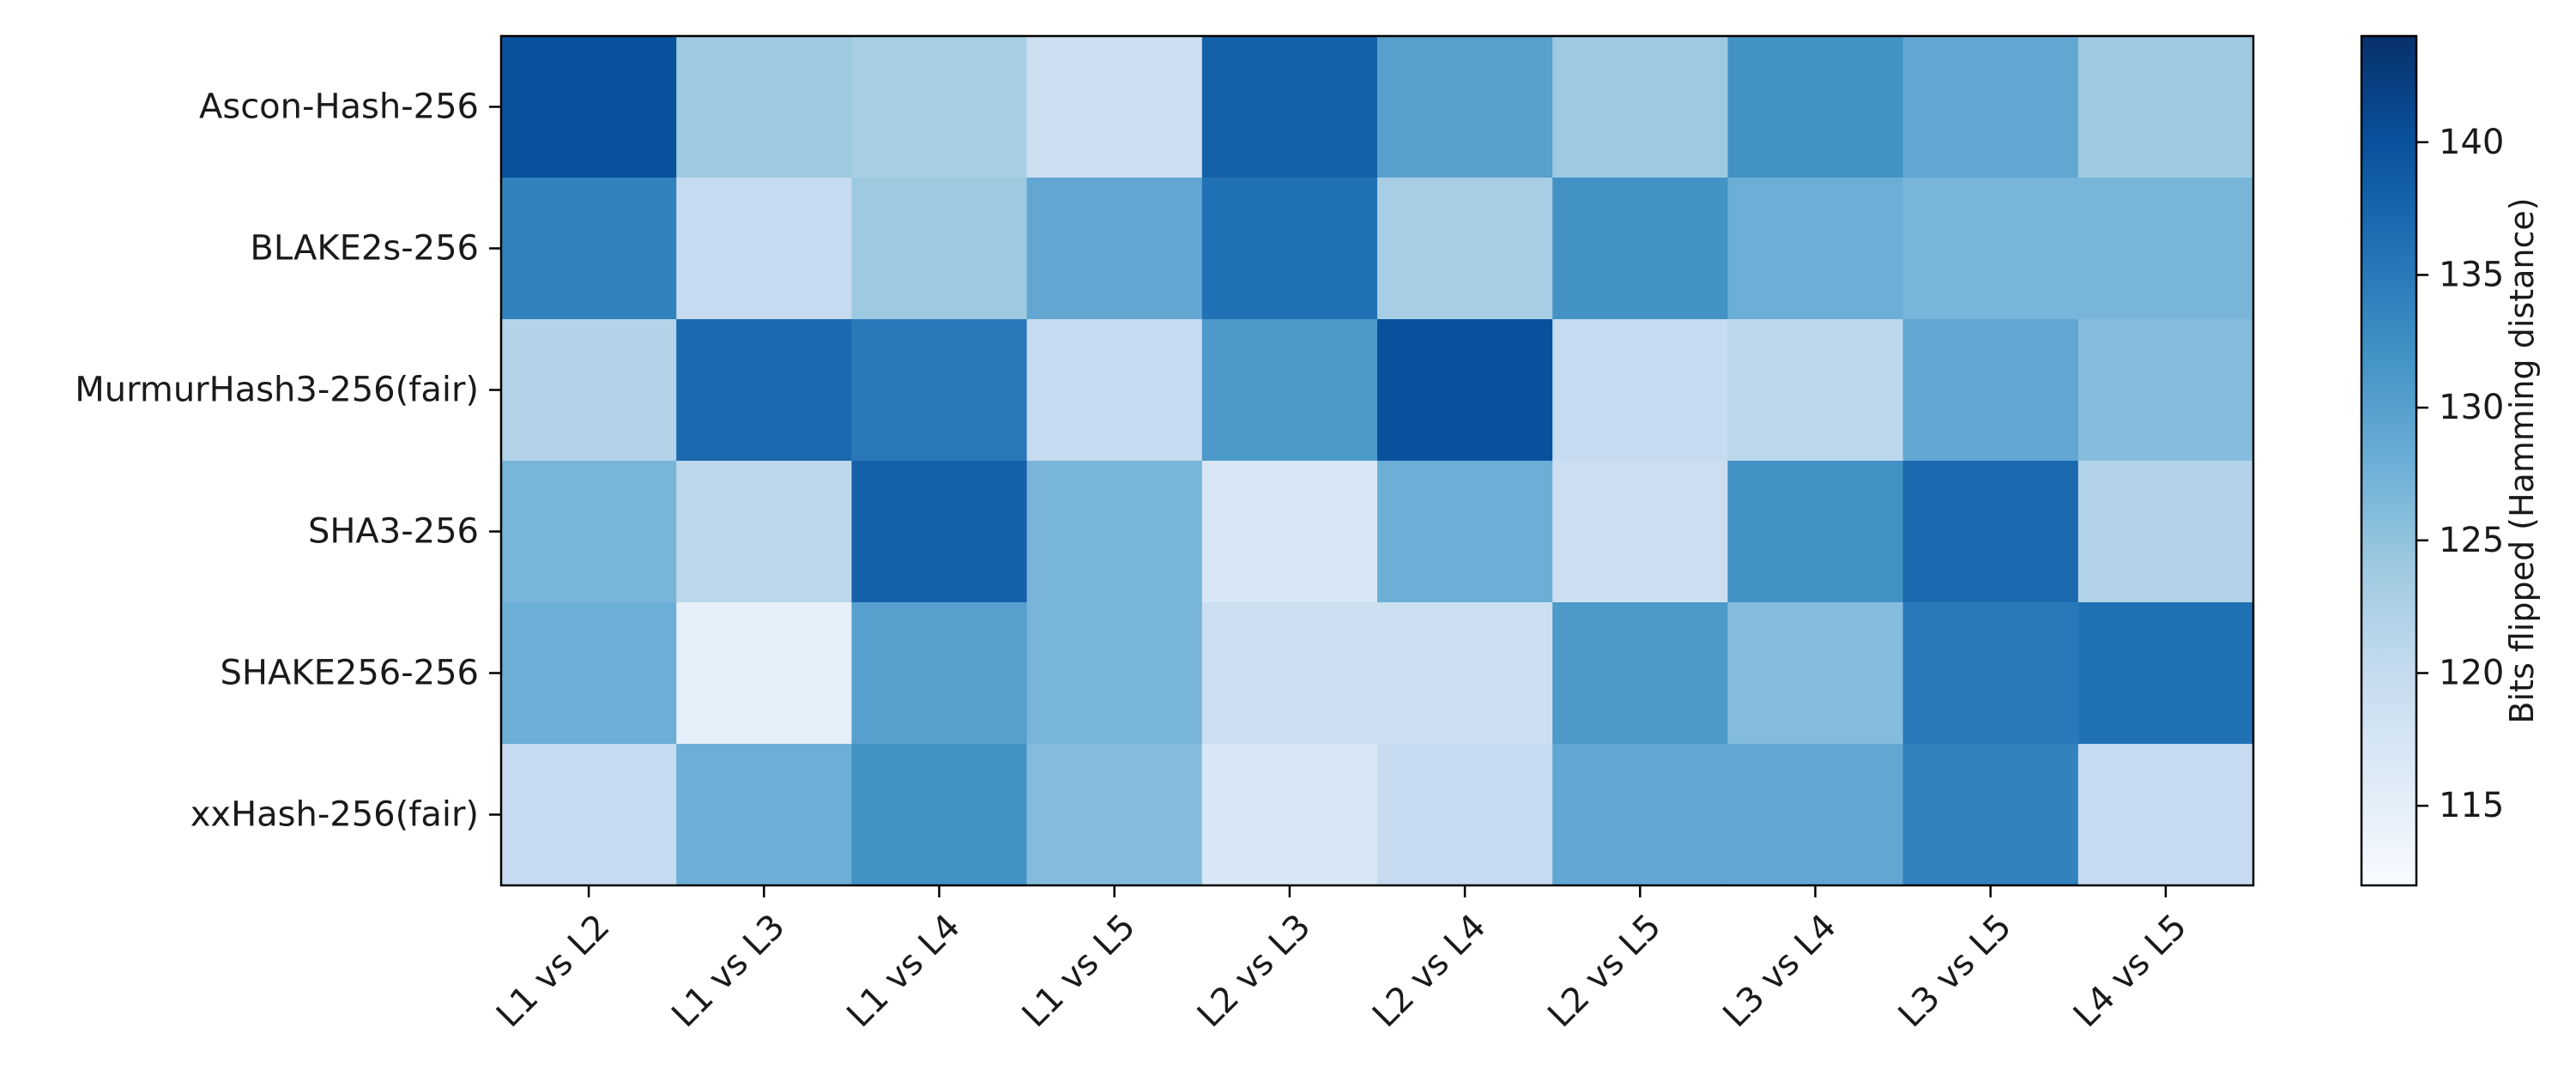  I want to click on colorbar-tick-label: 120, so click(2471, 673).